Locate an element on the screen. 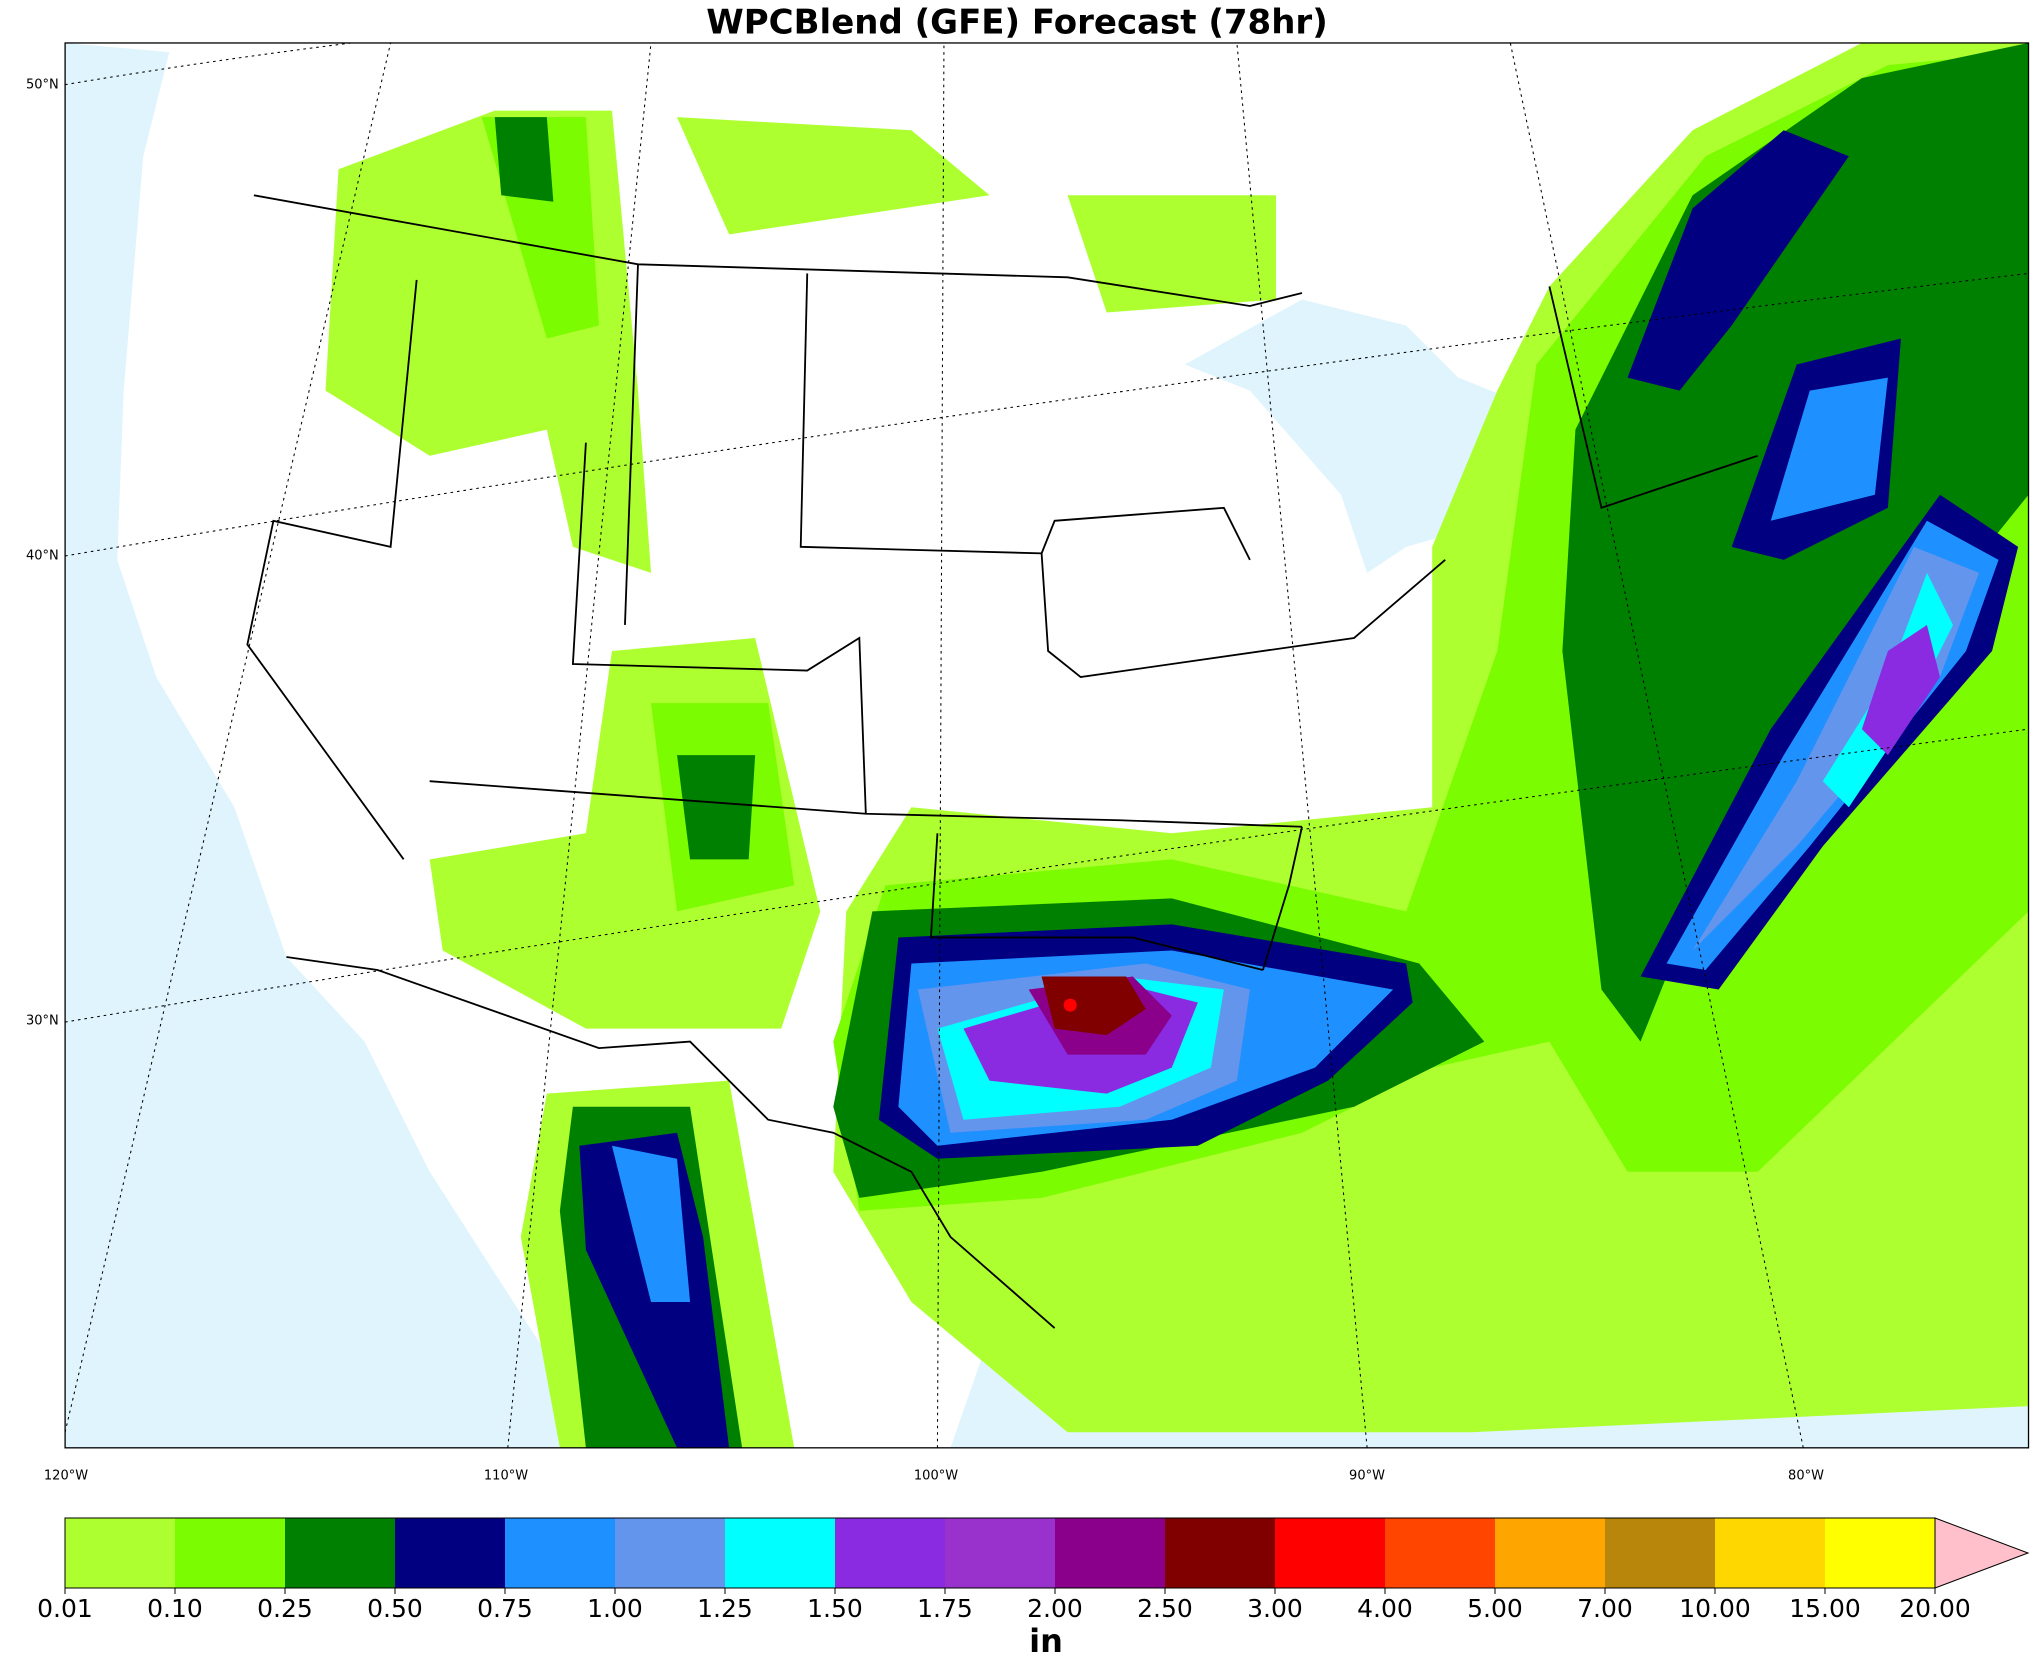 This screenshot has height=1666, width=2034. colorbar-tick-label: 4.00 is located at coordinates (1385, 1608).